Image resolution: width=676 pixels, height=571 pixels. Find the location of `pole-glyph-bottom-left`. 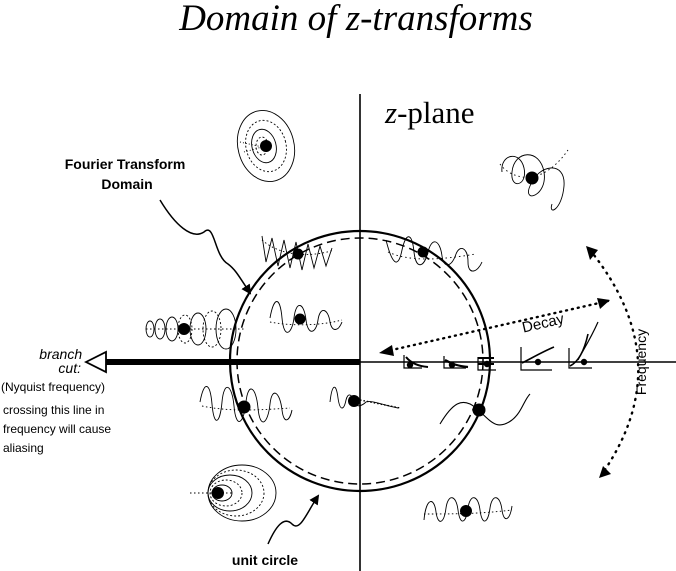

pole-glyph-bottom-left is located at coordinates (233, 493).